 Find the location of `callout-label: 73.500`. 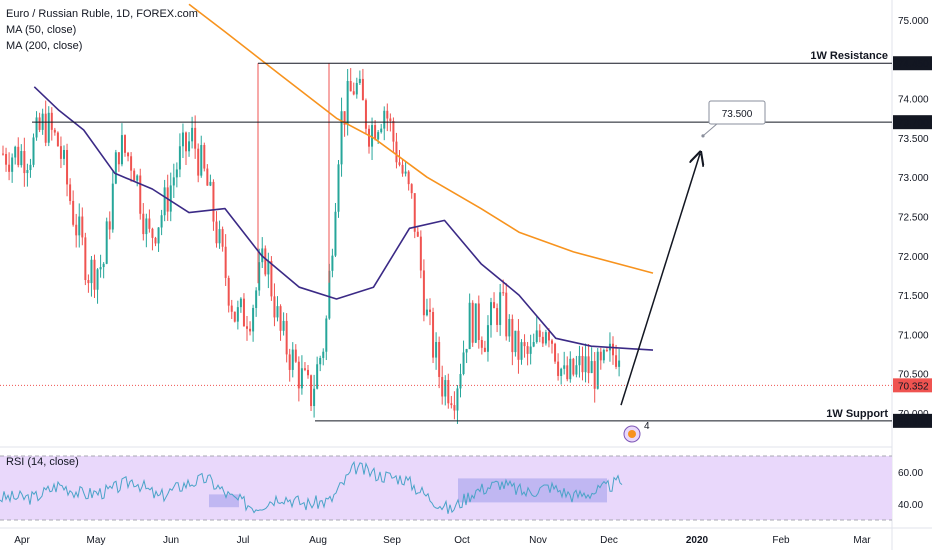

callout-label: 73.500 is located at coordinates (737, 114).